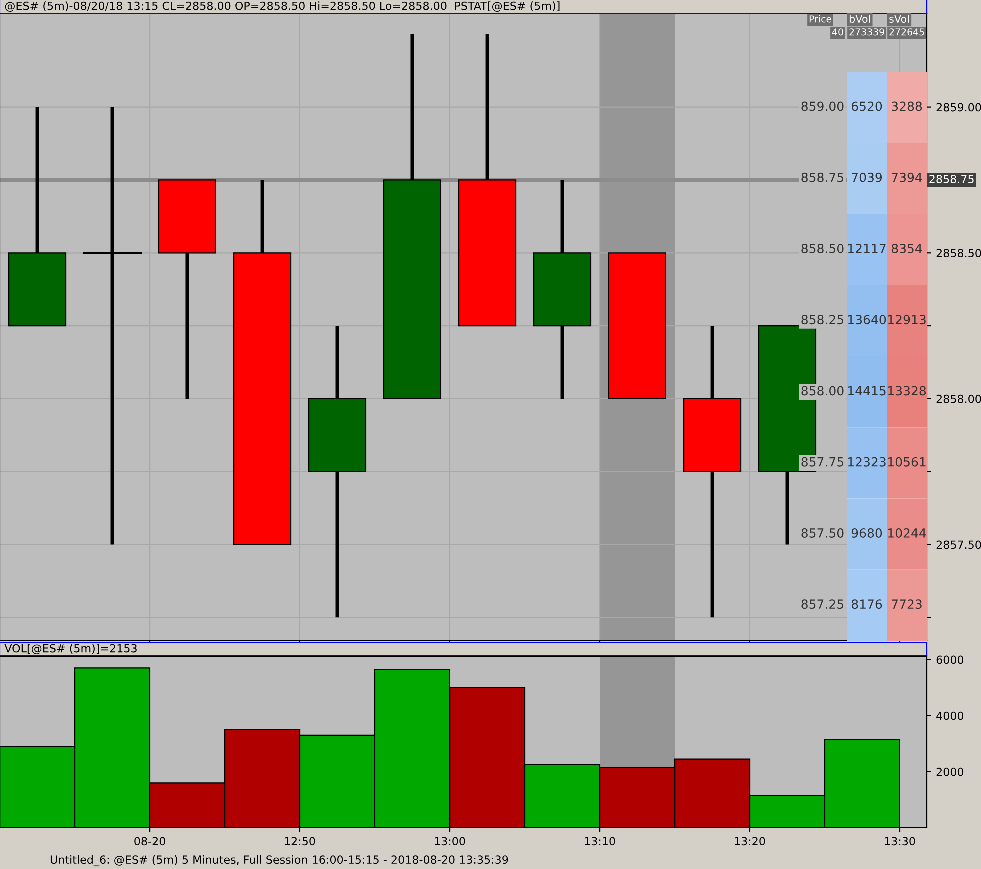 The image size is (981, 869). I want to click on data-label: 3288, so click(907, 107).